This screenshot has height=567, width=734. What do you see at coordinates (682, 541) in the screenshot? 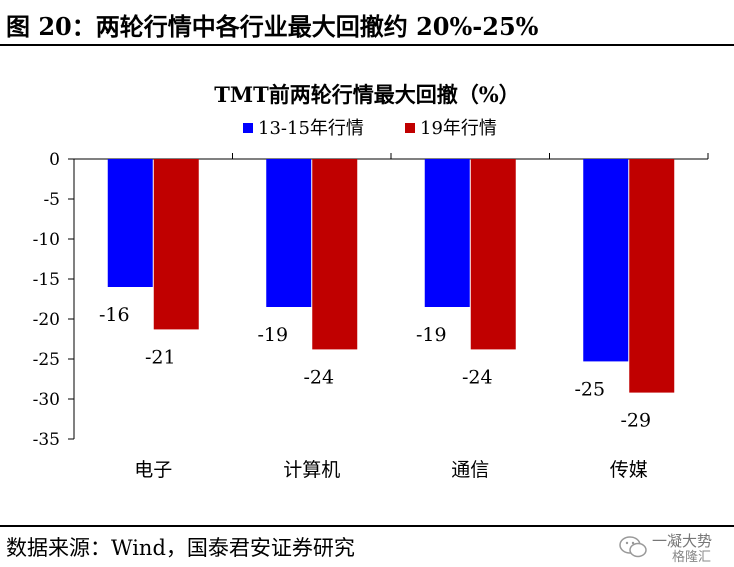
I see `watermark-account-name: 一凝大势` at bounding box center [682, 541].